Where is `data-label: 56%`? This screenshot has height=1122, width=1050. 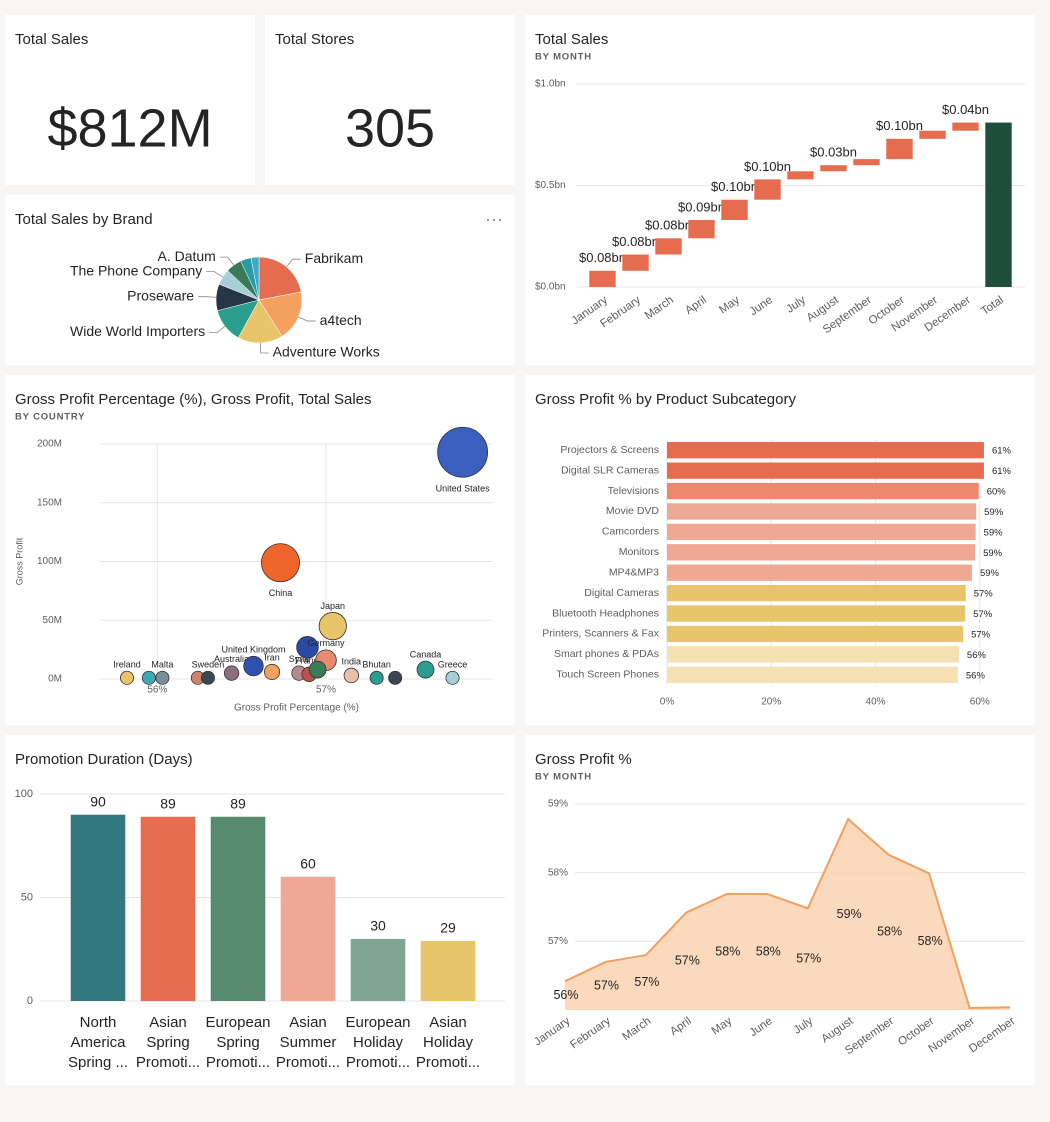 data-label: 56% is located at coordinates (976, 675).